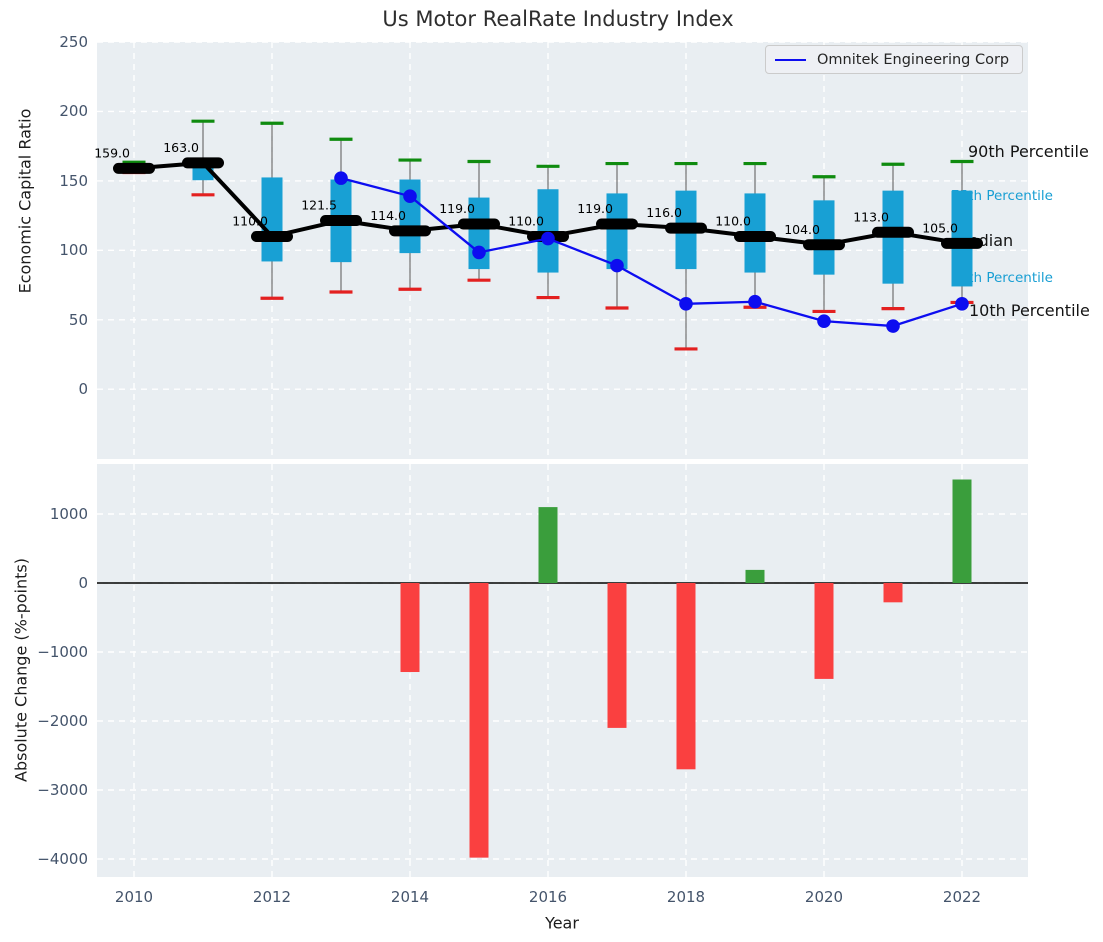 The image size is (1103, 942). What do you see at coordinates (62, 721) in the screenshot?
I see `y-tick-bottom--2000: −2000` at bounding box center [62, 721].